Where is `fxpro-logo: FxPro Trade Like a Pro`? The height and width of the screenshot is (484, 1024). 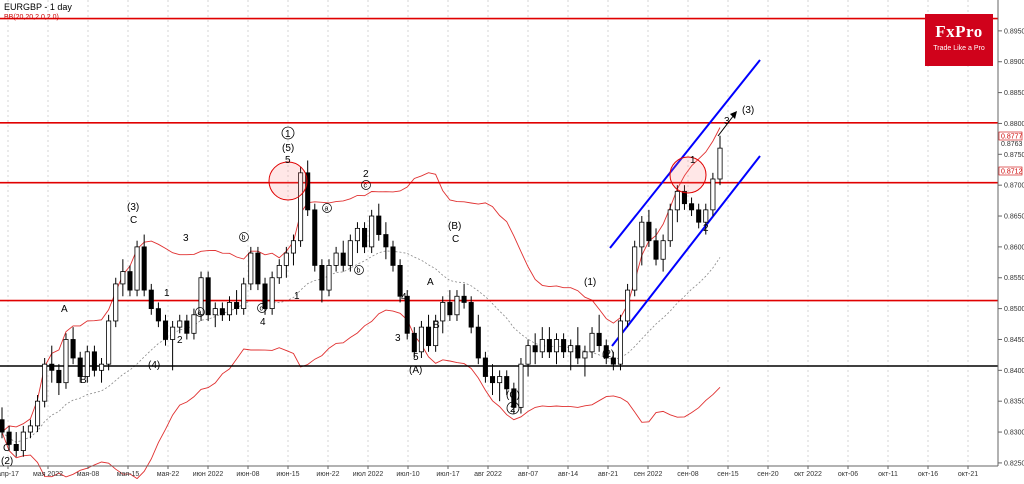
fxpro-logo: FxPro Trade Like a Pro is located at coordinates (959, 40).